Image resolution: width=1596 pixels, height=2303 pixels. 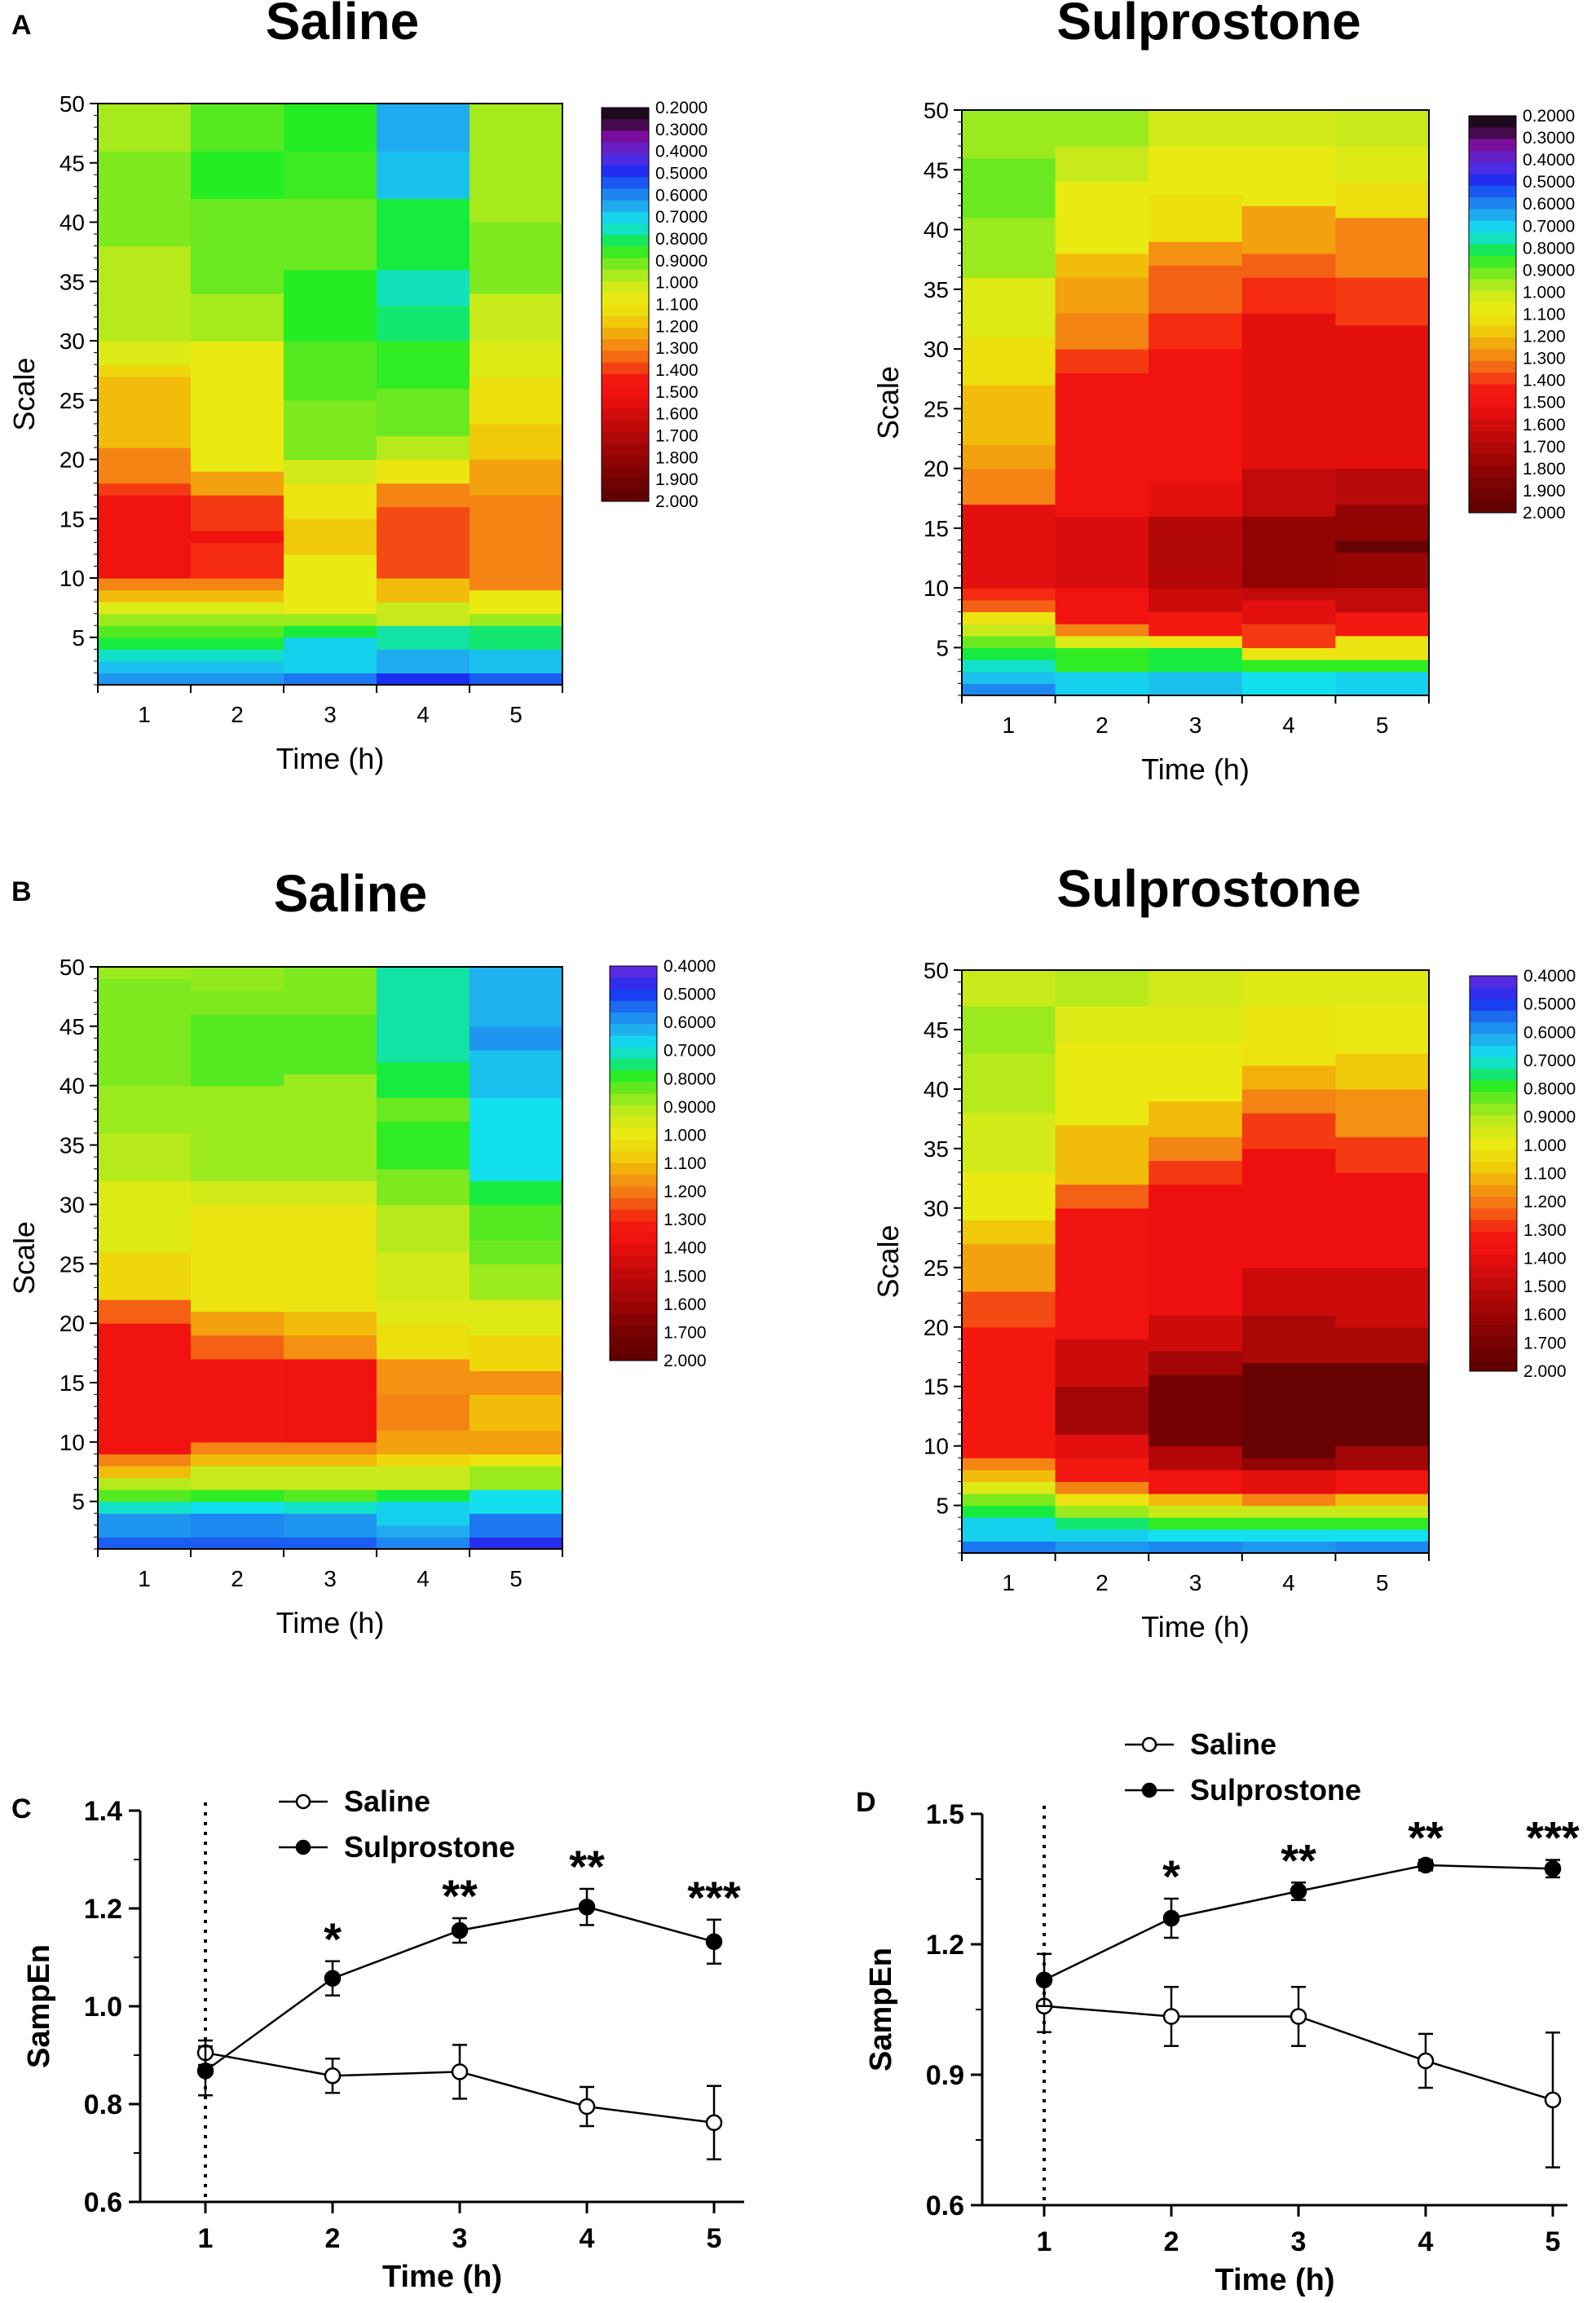 What do you see at coordinates (1298, 2017) in the screenshot?
I see `data-point` at bounding box center [1298, 2017].